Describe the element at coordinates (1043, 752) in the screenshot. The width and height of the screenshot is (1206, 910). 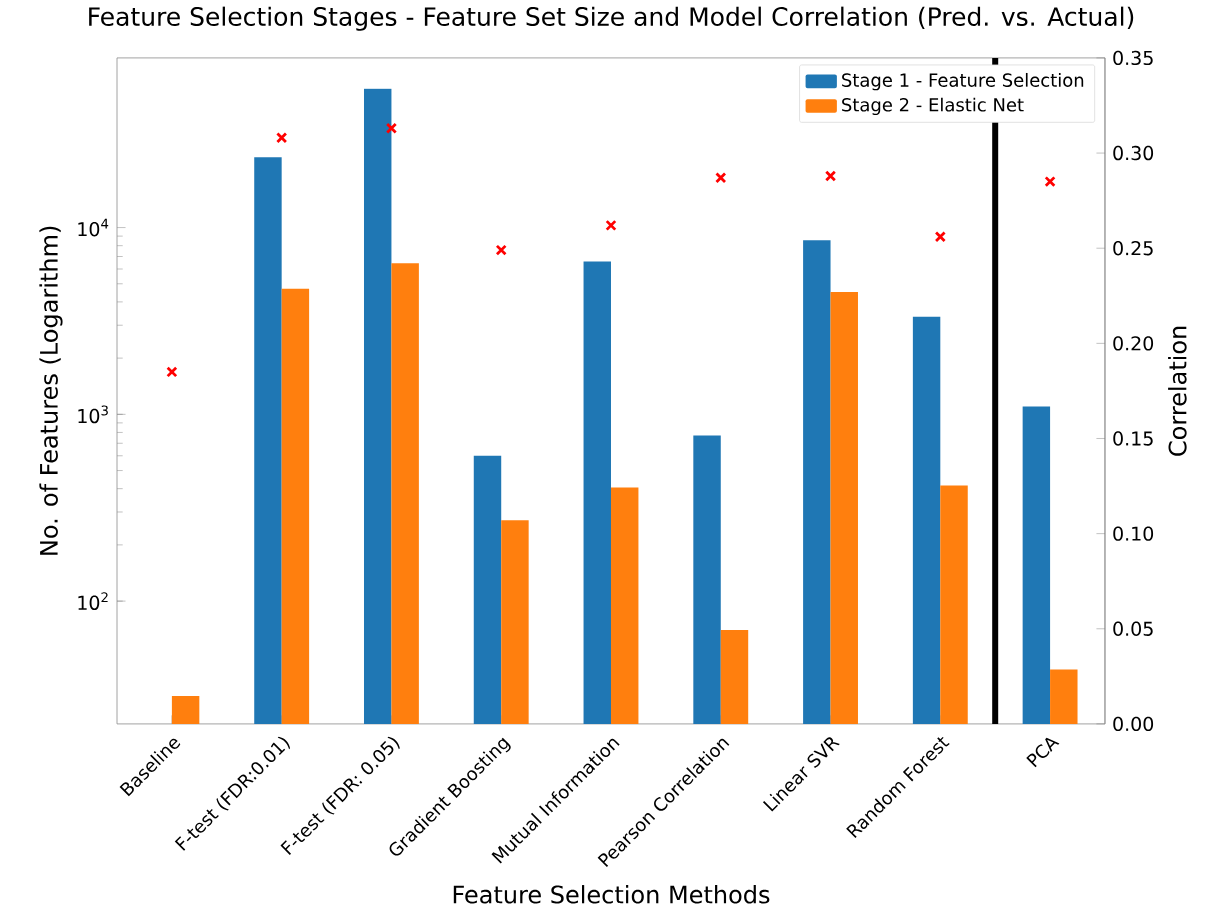
I see `x-tick-label: PCA` at that location.